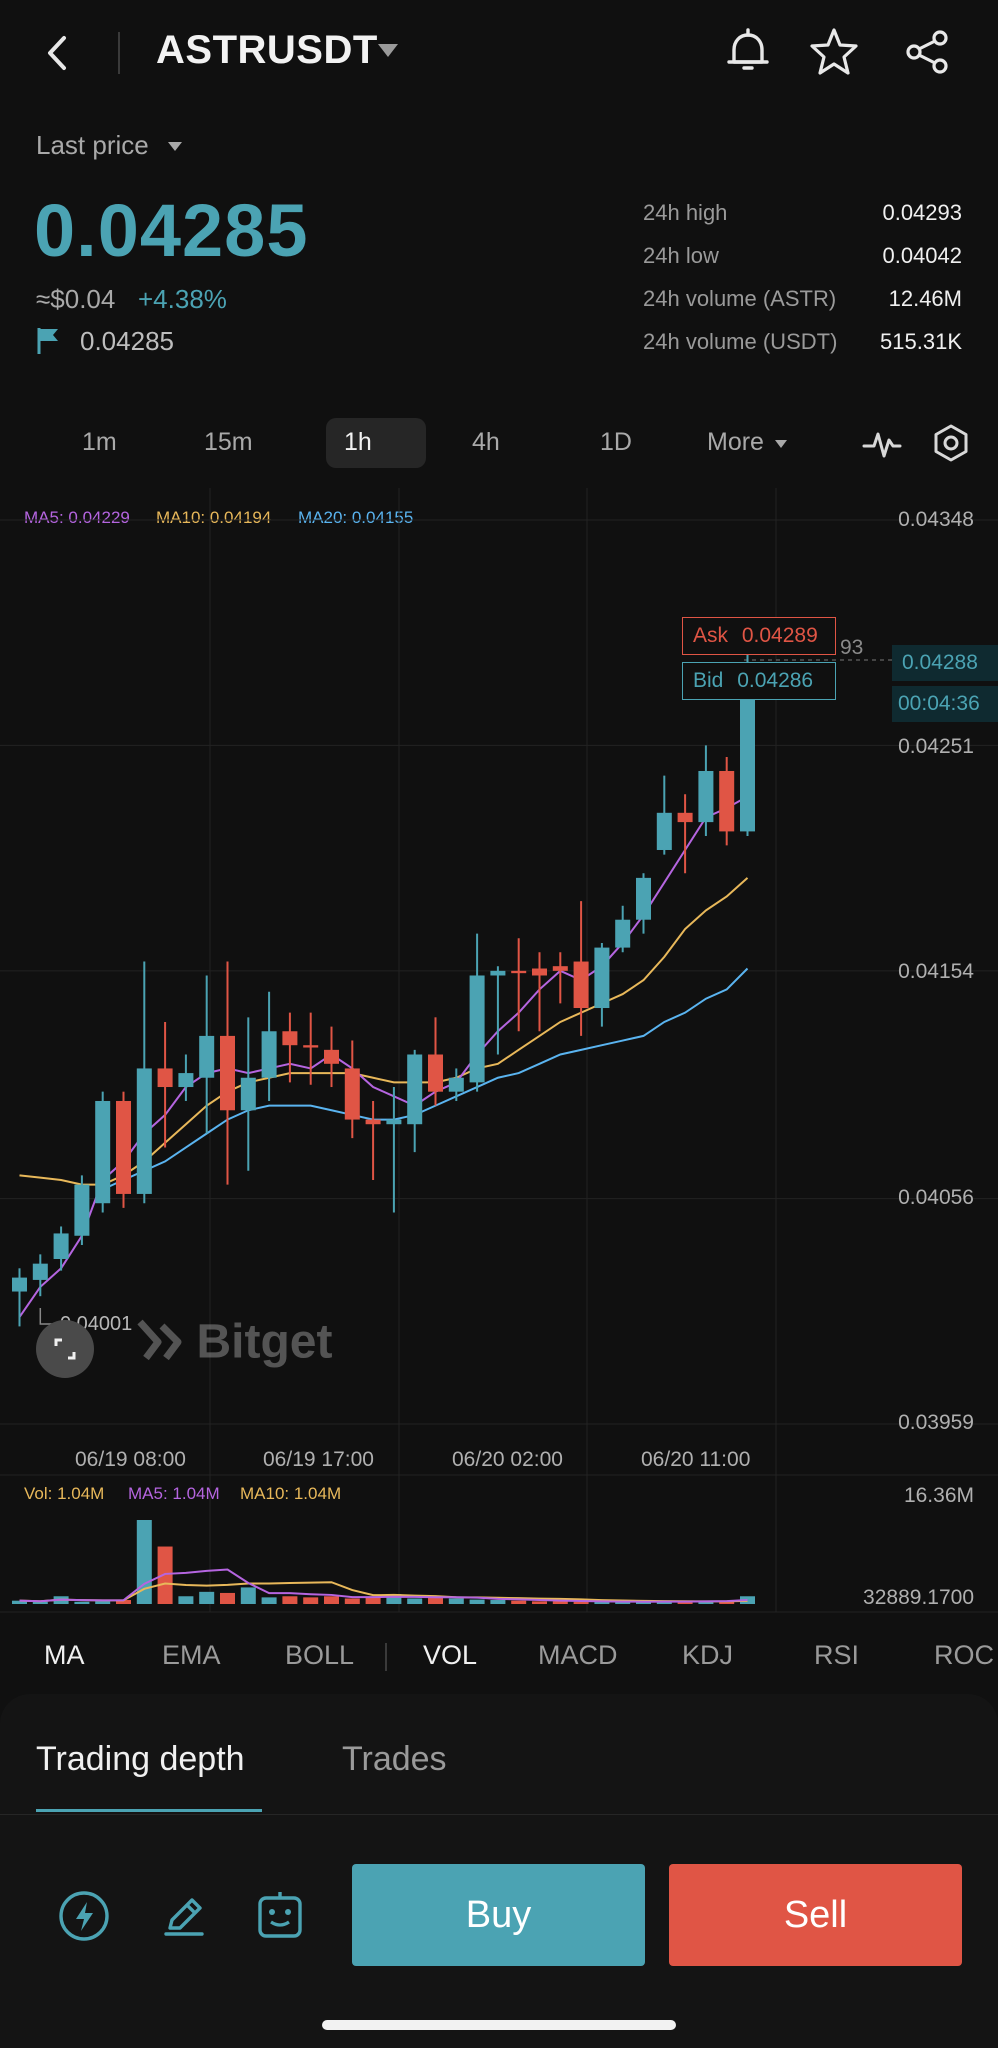 The image size is (998, 2048). I want to click on watermark-text: Bitget, so click(264, 1342).